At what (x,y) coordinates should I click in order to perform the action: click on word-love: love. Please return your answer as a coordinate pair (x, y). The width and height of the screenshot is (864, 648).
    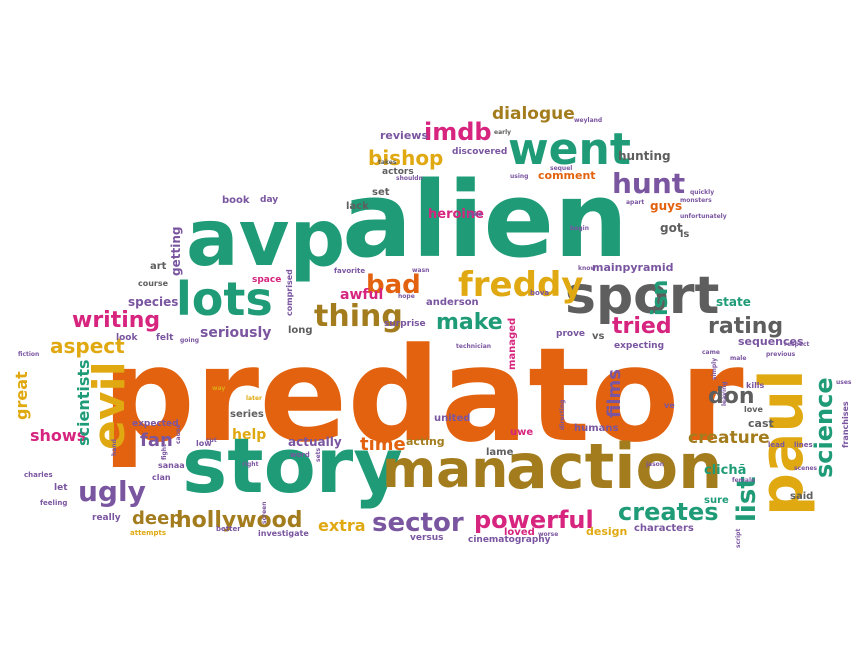
    Looking at the image, I should click on (753, 409).